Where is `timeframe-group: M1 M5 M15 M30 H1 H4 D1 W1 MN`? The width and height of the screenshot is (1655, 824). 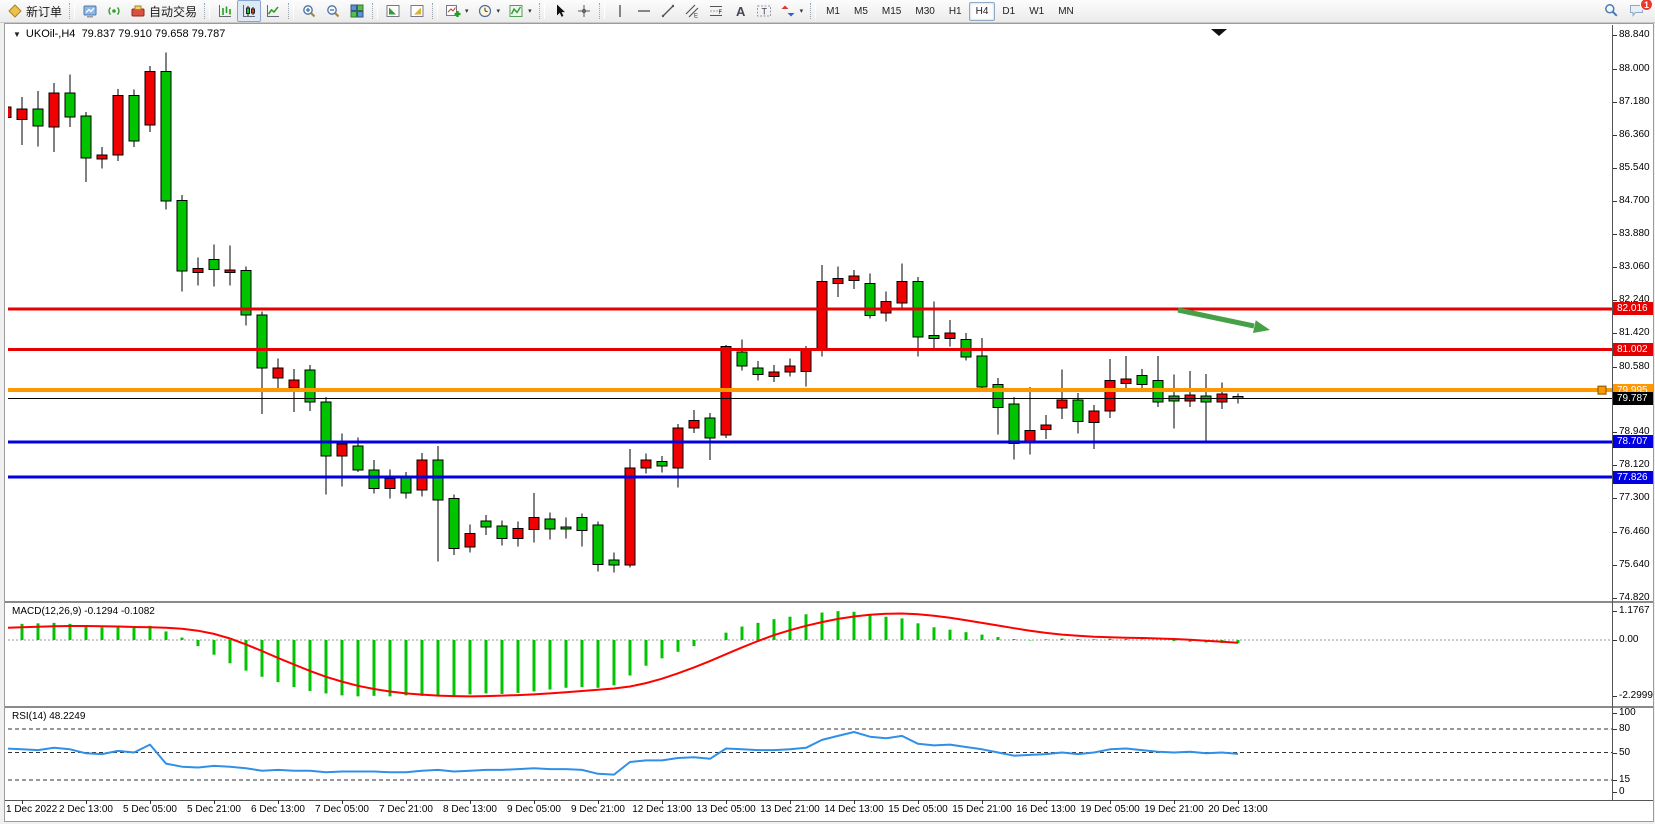 timeframe-group: M1 M5 M15 M30 H1 H4 D1 W1 MN is located at coordinates (950, 11).